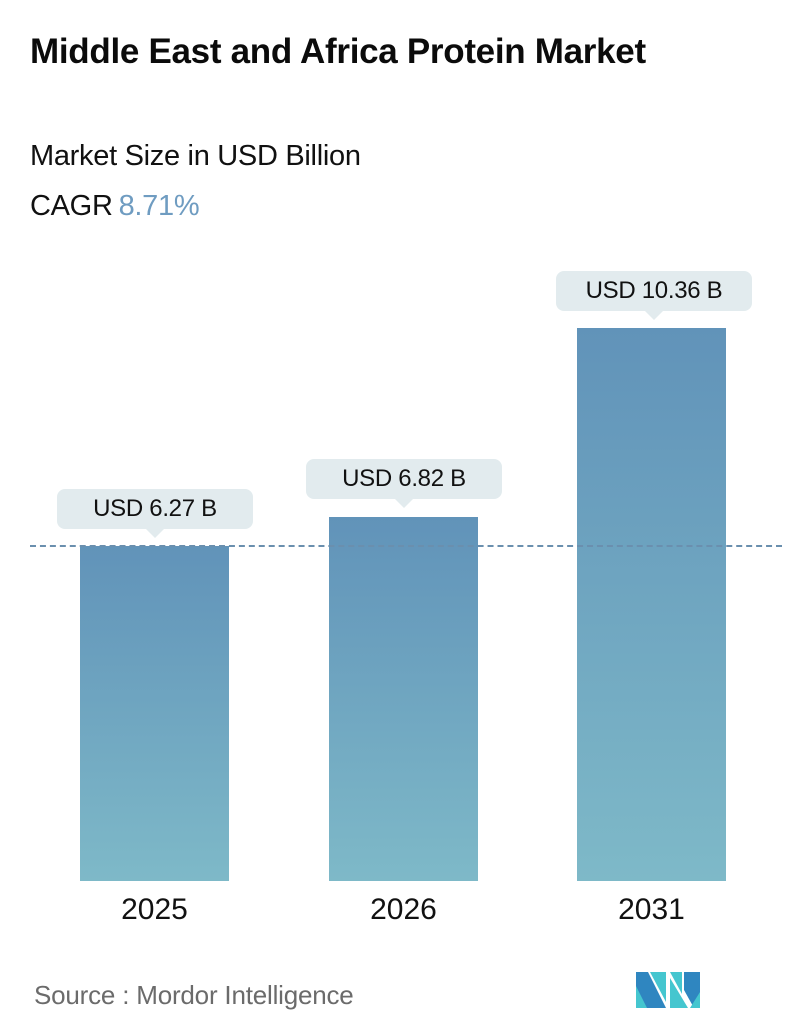  Describe the element at coordinates (651, 604) in the screenshot. I see `bar-2031` at that location.